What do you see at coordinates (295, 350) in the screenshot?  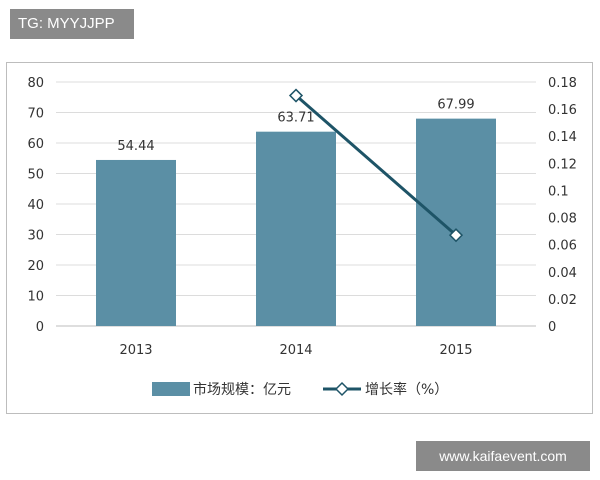 I see `x-category-label: 2014` at bounding box center [295, 350].